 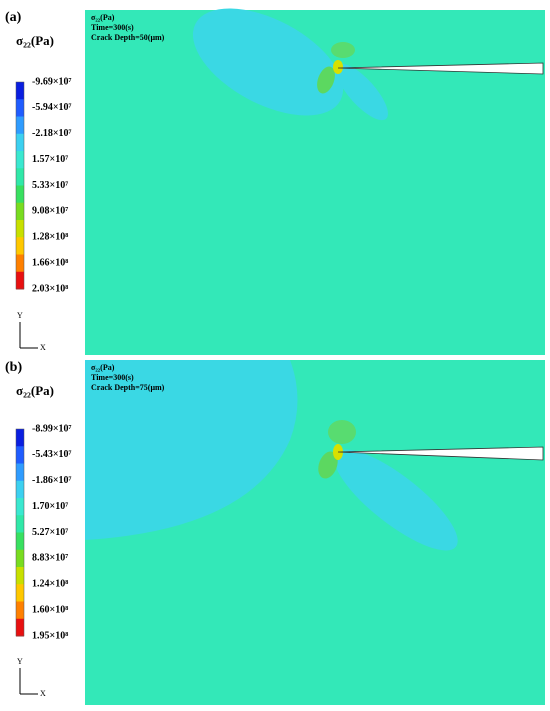 What do you see at coordinates (13, 367) in the screenshot?
I see `panel-label: (b)` at bounding box center [13, 367].